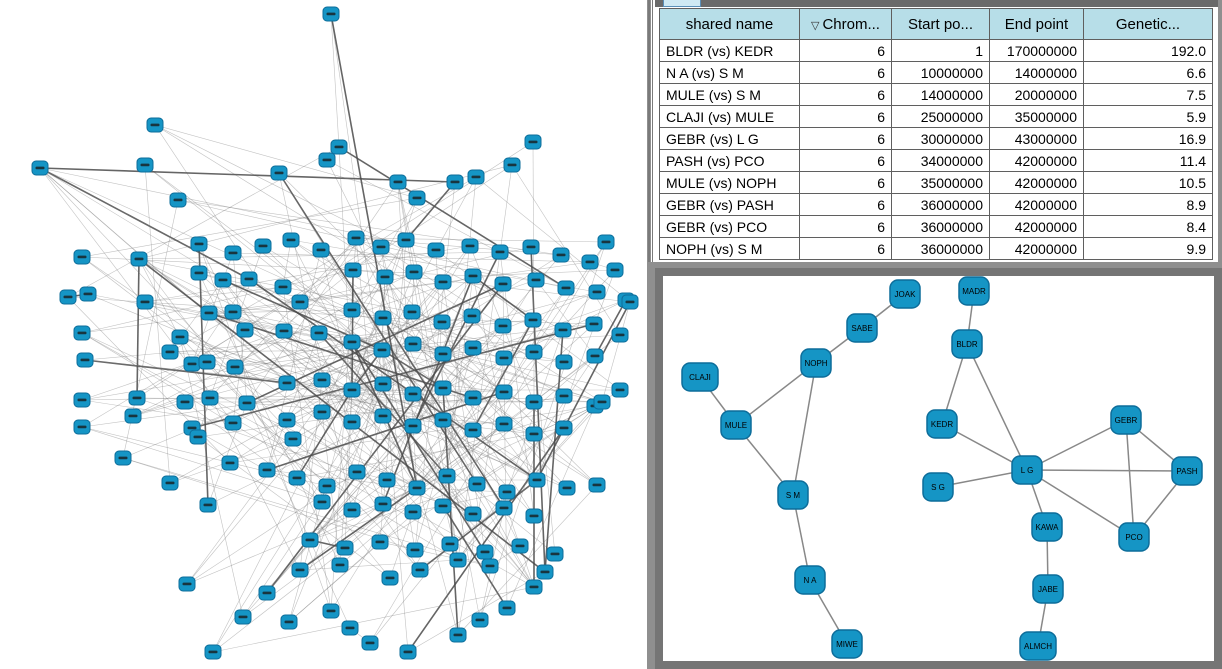  Describe the element at coordinates (810, 580) in the screenshot. I see `subnetwork-node-n-a` at that location.